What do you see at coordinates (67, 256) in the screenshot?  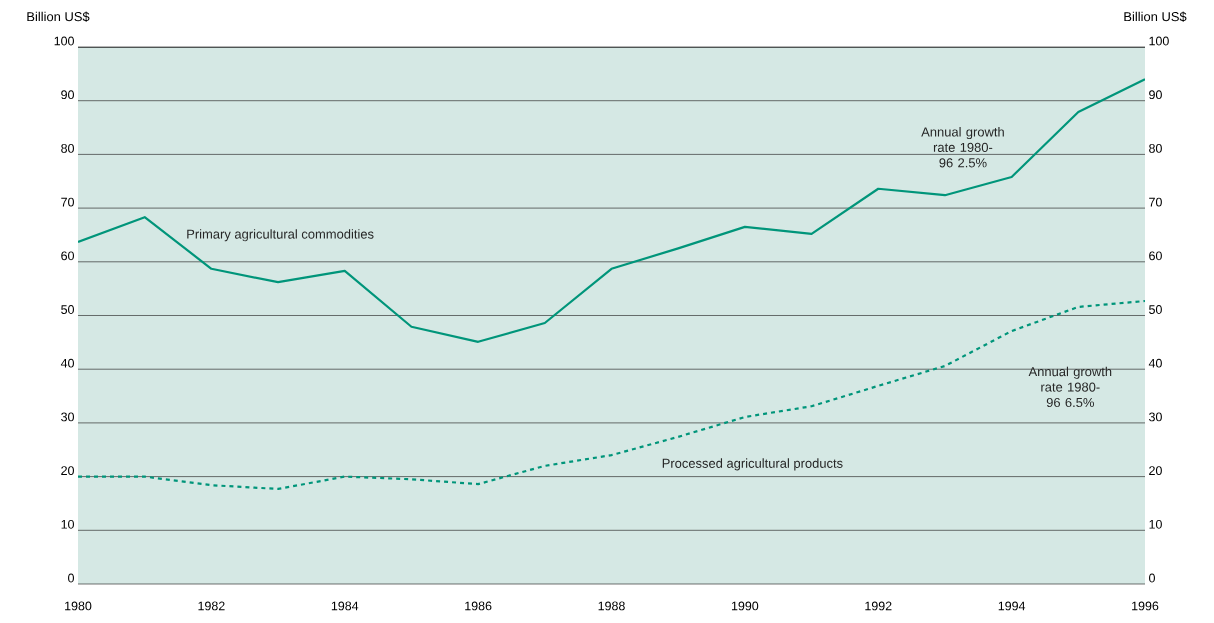 I see `y-tick-label: 60` at bounding box center [67, 256].